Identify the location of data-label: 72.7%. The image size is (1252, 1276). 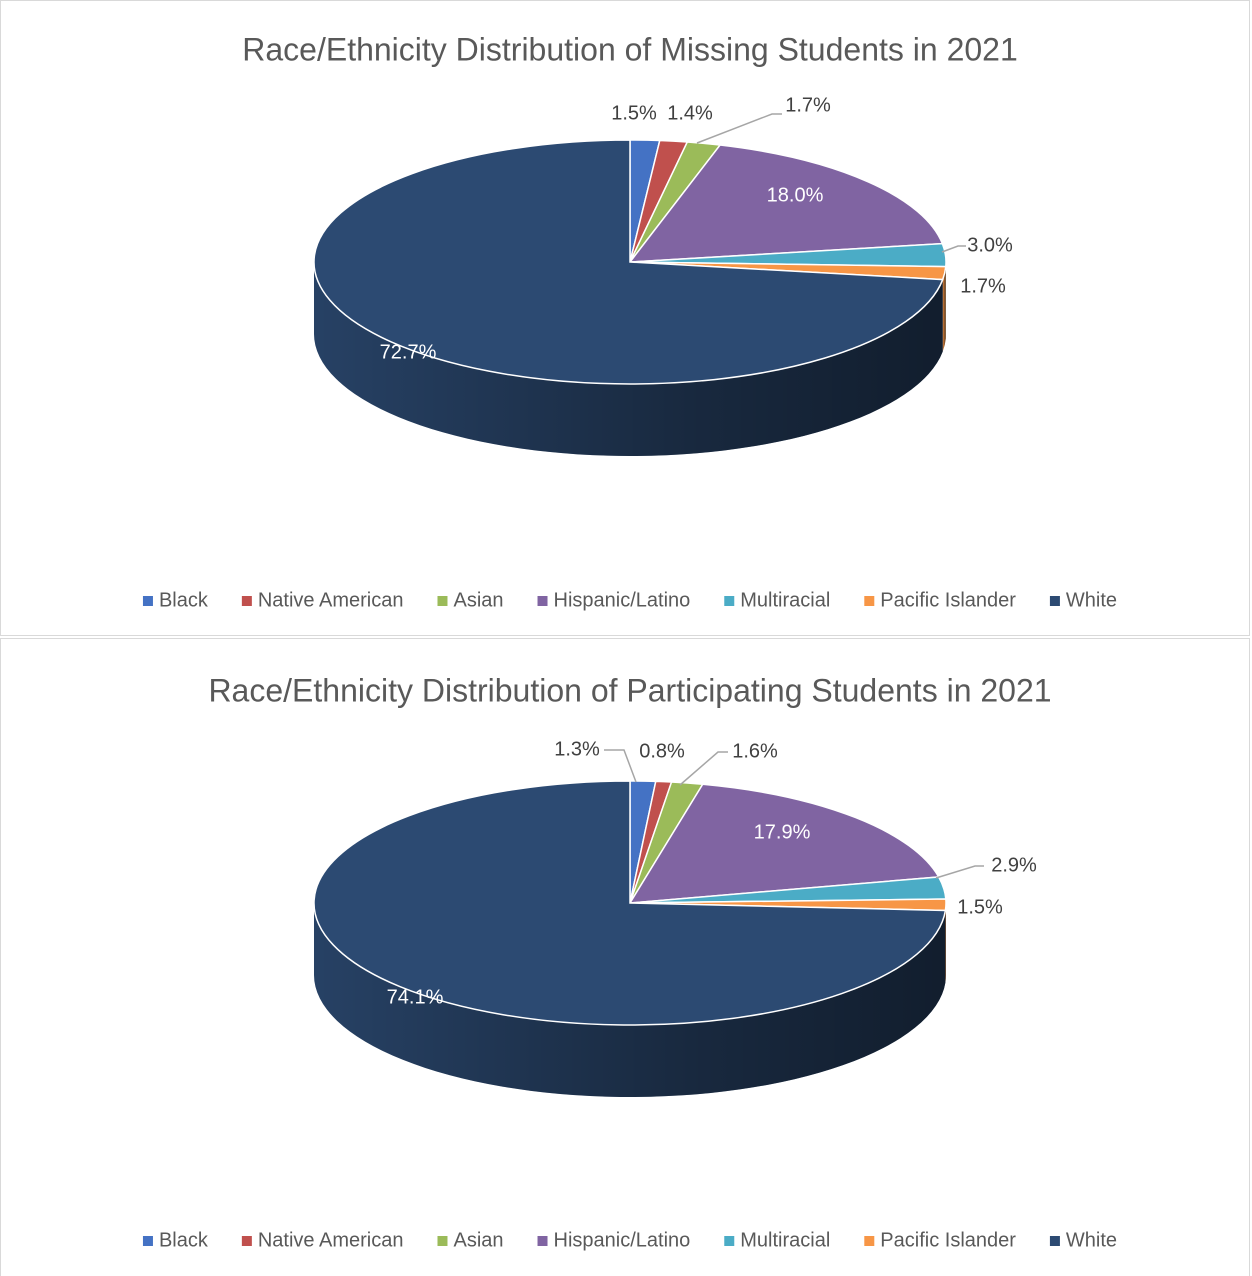
(408, 352).